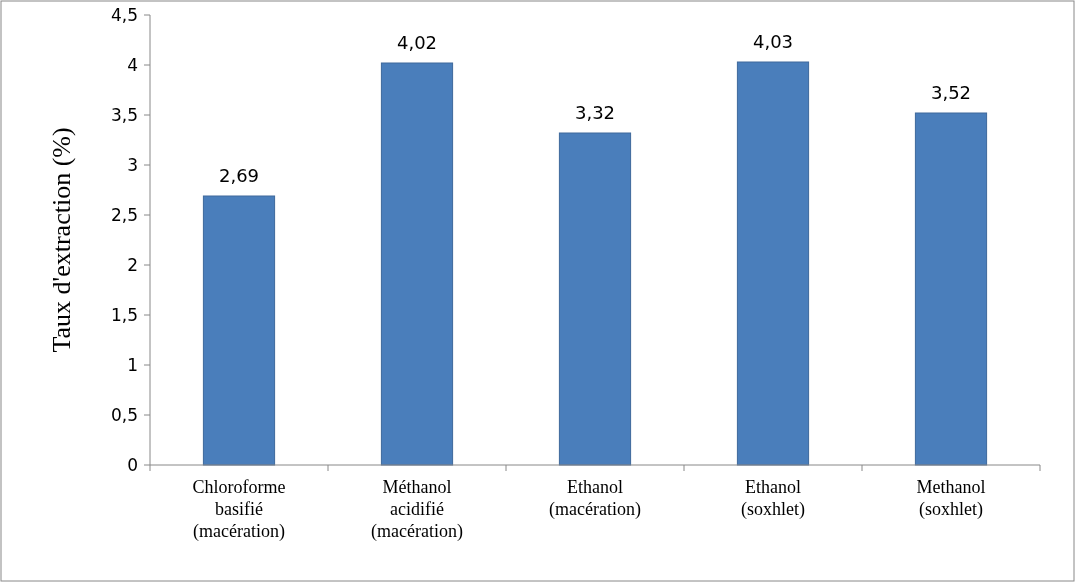 Image resolution: width=1075 pixels, height=582 pixels. Describe the element at coordinates (132, 64) in the screenshot. I see `y-tick-label: 4` at that location.